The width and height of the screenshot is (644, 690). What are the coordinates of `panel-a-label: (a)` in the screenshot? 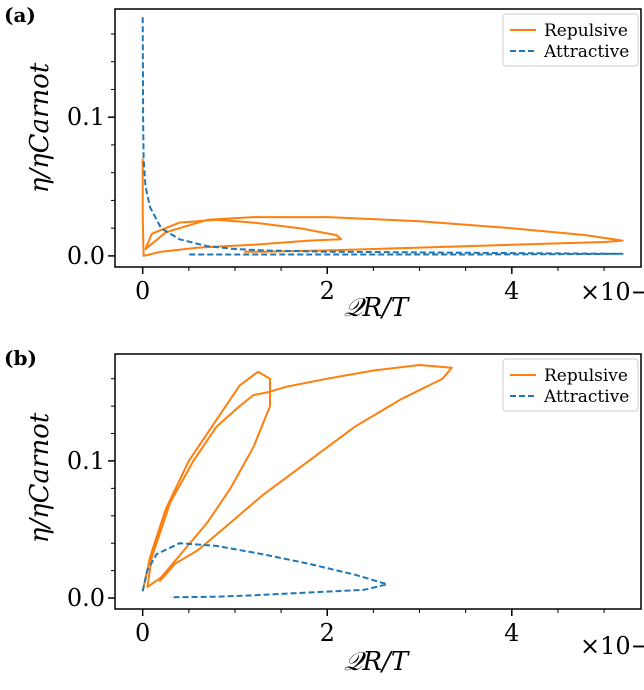 It's located at (20, 15).